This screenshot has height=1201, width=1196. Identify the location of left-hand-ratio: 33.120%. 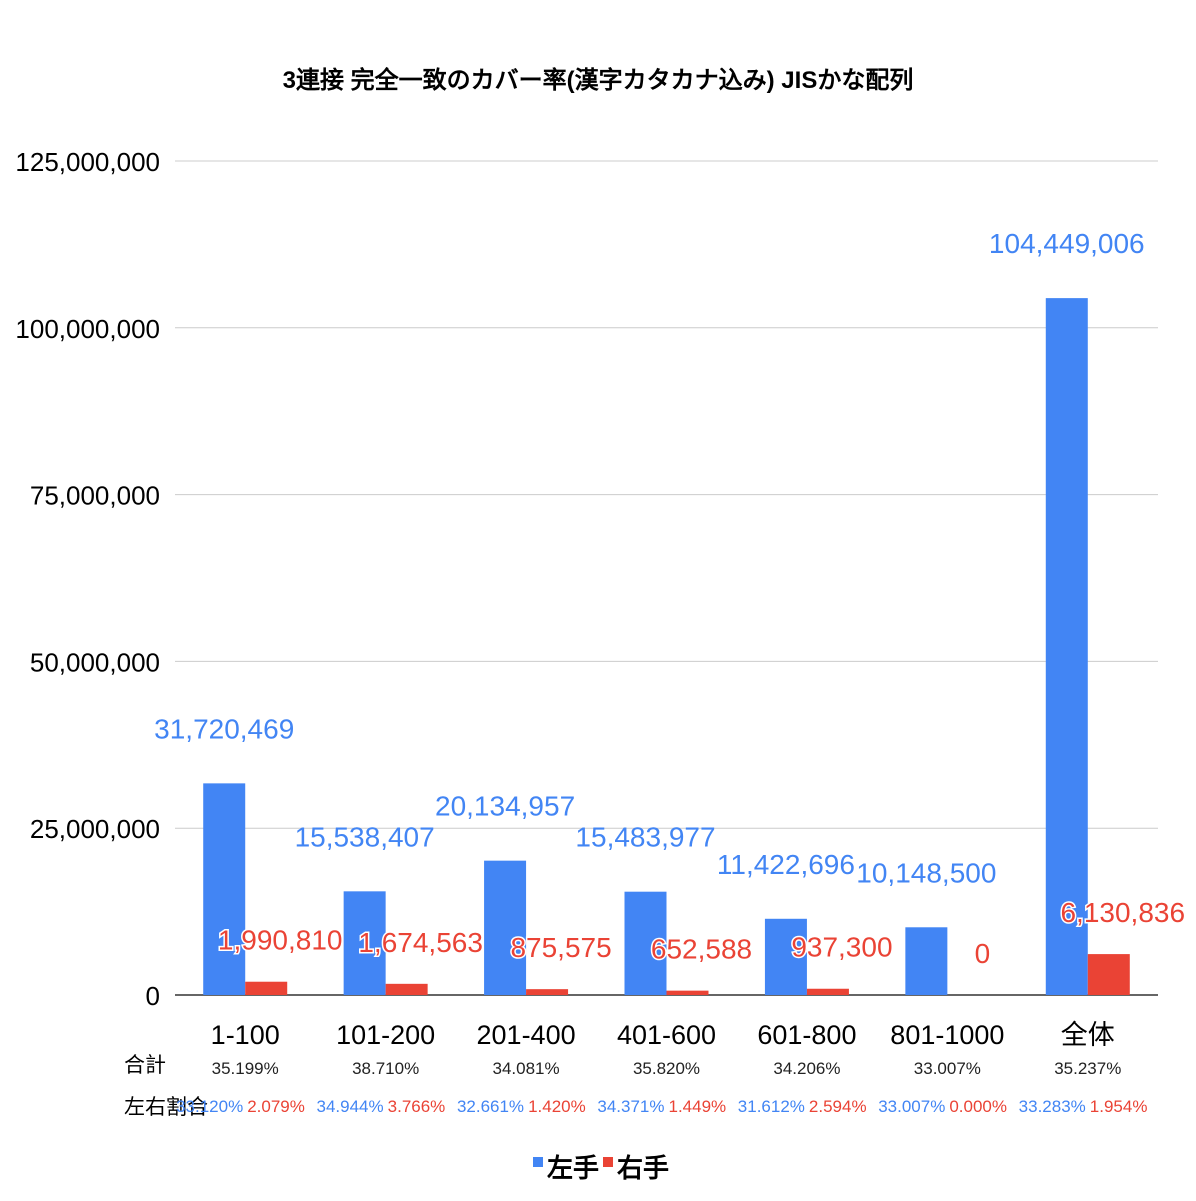
(209, 1106).